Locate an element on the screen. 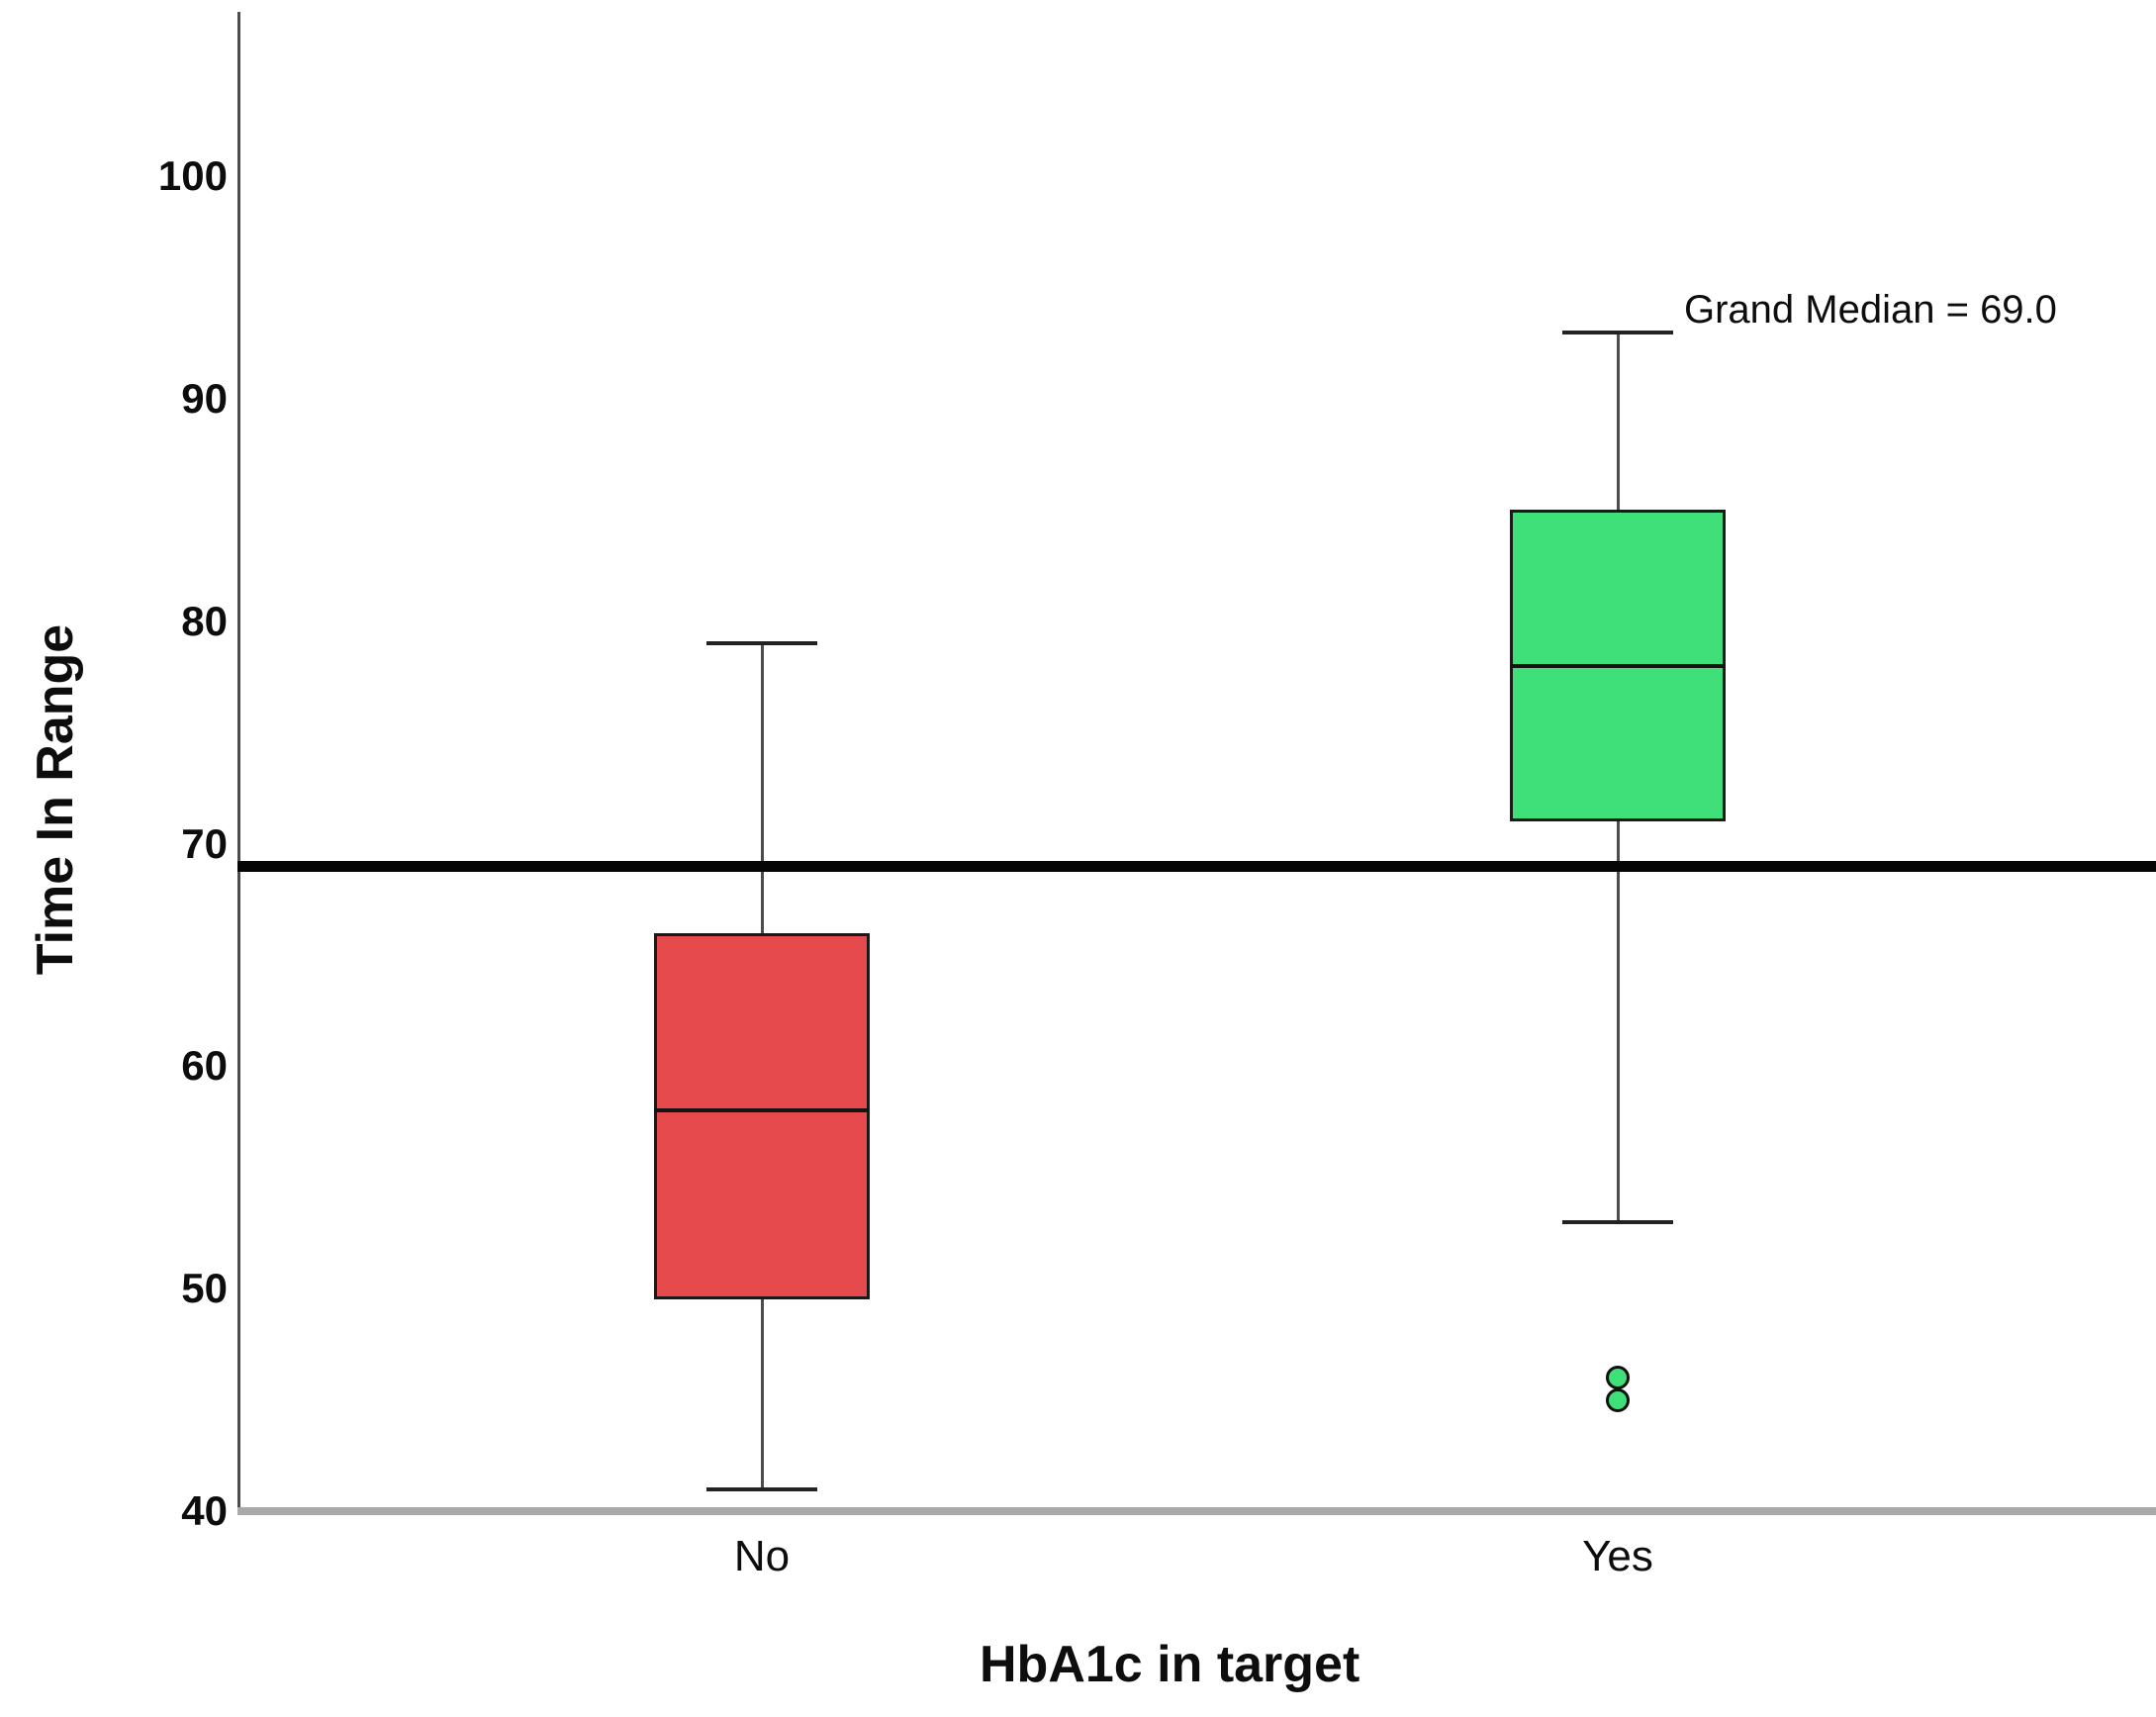  x-axis-line is located at coordinates (1196, 1511).